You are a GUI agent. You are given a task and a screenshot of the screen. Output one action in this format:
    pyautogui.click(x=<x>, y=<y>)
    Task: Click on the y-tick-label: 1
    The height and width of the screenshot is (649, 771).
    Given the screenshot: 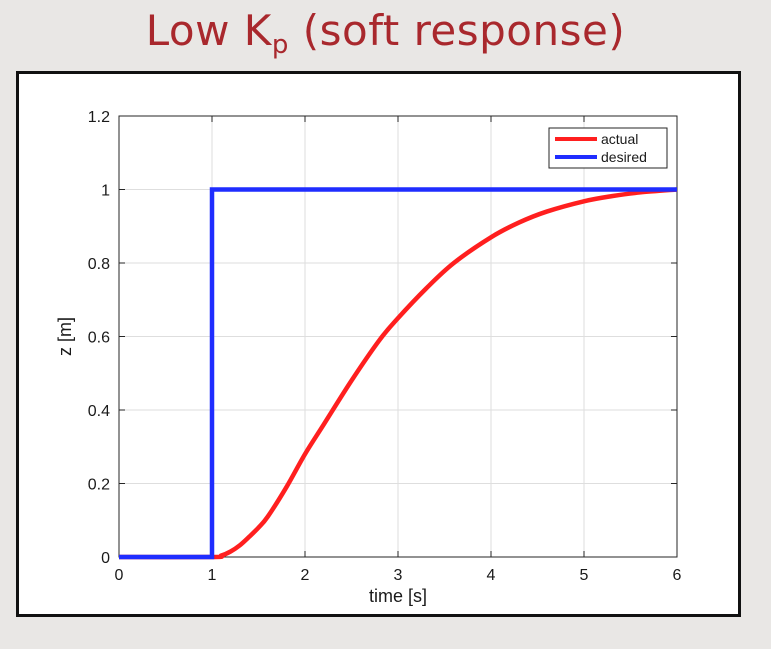 What is the action you would take?
    pyautogui.click(x=105, y=191)
    